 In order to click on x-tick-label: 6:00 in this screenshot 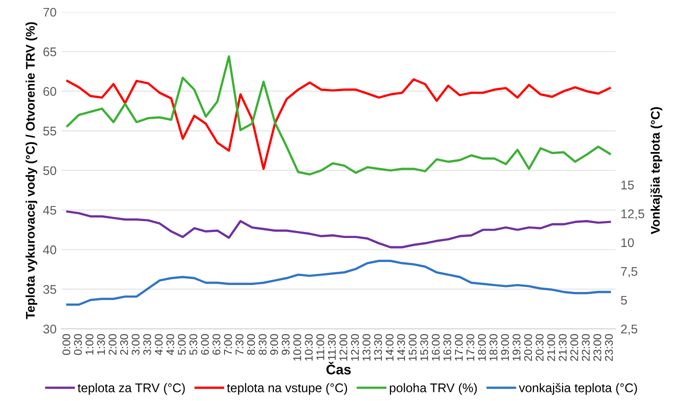, I will do `click(204, 344)`.